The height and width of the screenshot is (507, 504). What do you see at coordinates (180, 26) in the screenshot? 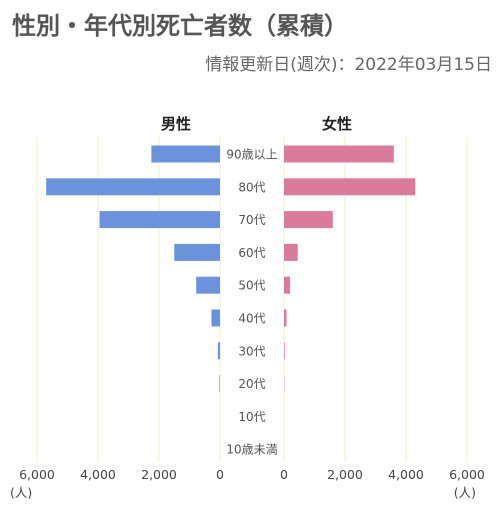
I see `chart-title: 性別・年代別死亡者数（累積）` at bounding box center [180, 26].